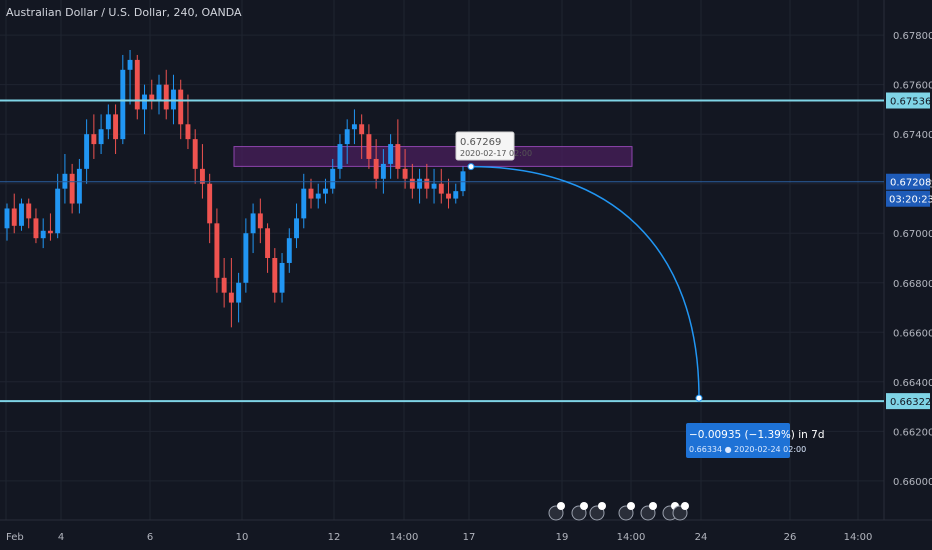  I want to click on level-price-label: 0.67536, so click(910, 102).